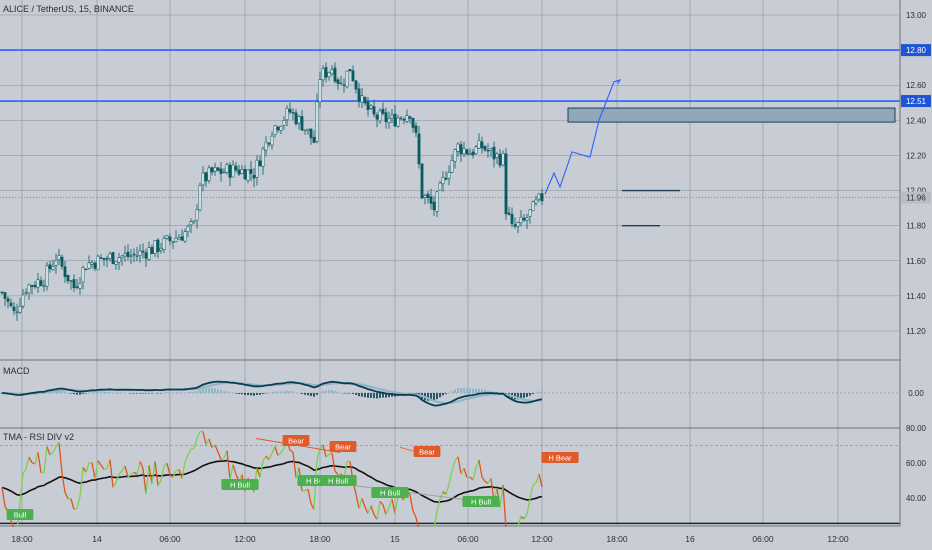 The width and height of the screenshot is (932, 550). Describe the element at coordinates (16, 371) in the screenshot. I see `macd-title: MACD` at that location.